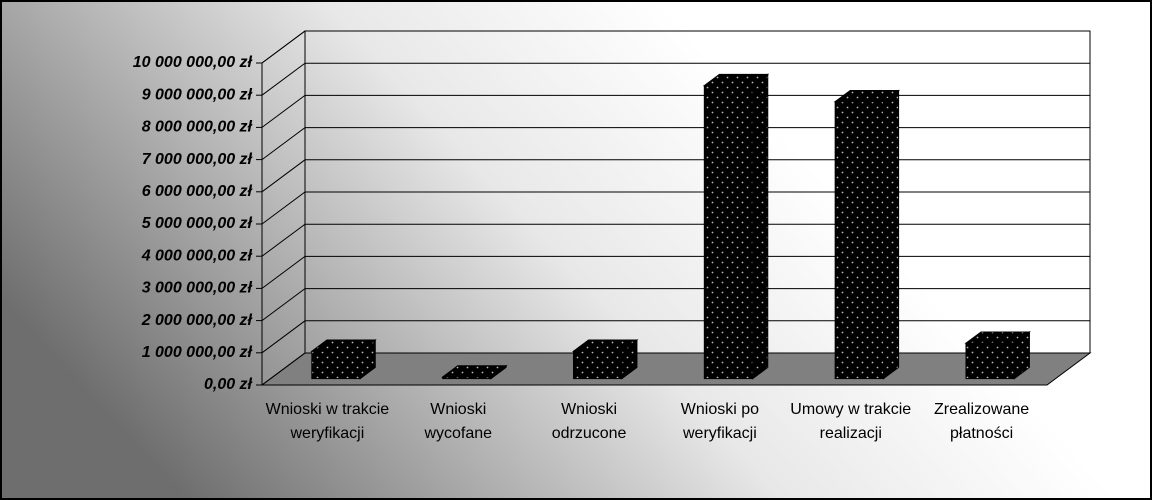  I want to click on y-tick-label: 4 000 000,00 zł, so click(197, 255).